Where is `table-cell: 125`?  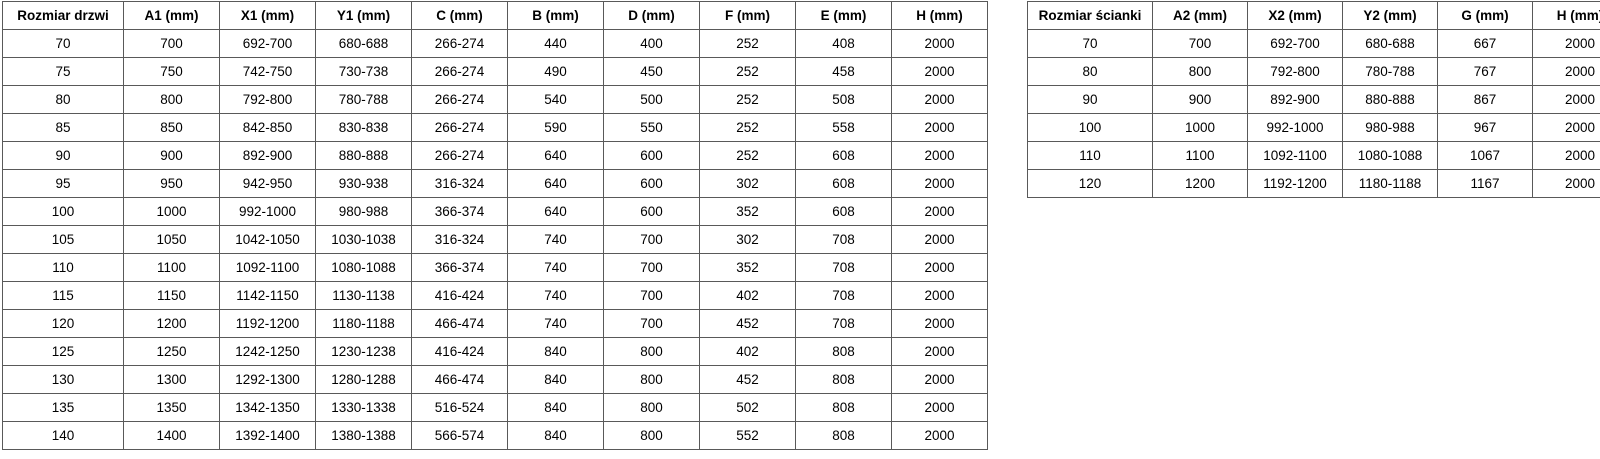
table-cell: 125 is located at coordinates (63, 351).